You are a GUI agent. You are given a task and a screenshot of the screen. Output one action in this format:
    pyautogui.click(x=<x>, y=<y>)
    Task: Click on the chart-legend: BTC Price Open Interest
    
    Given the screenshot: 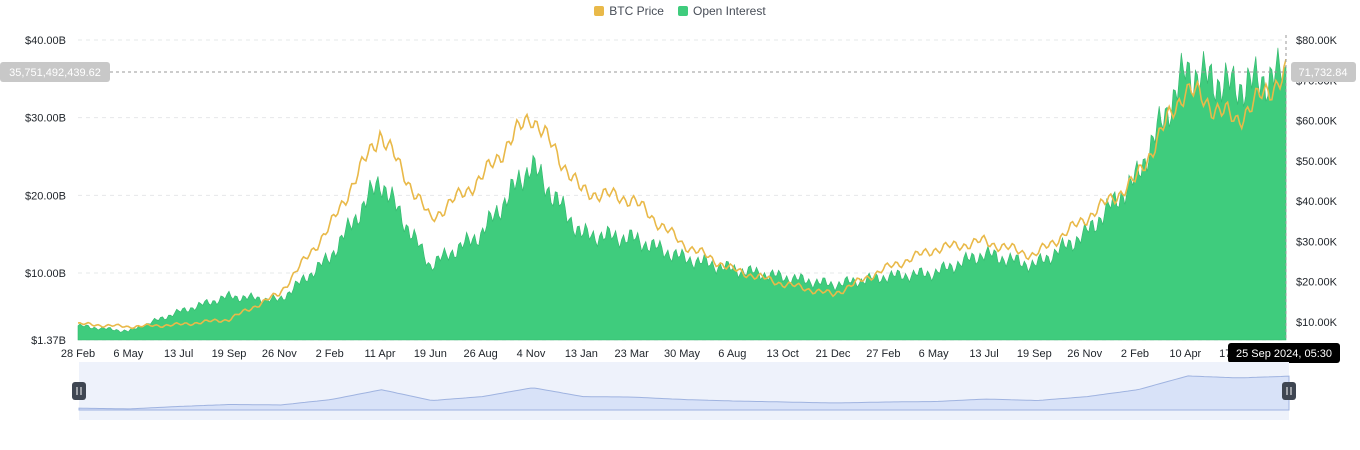 What is the action you would take?
    pyautogui.click(x=680, y=11)
    